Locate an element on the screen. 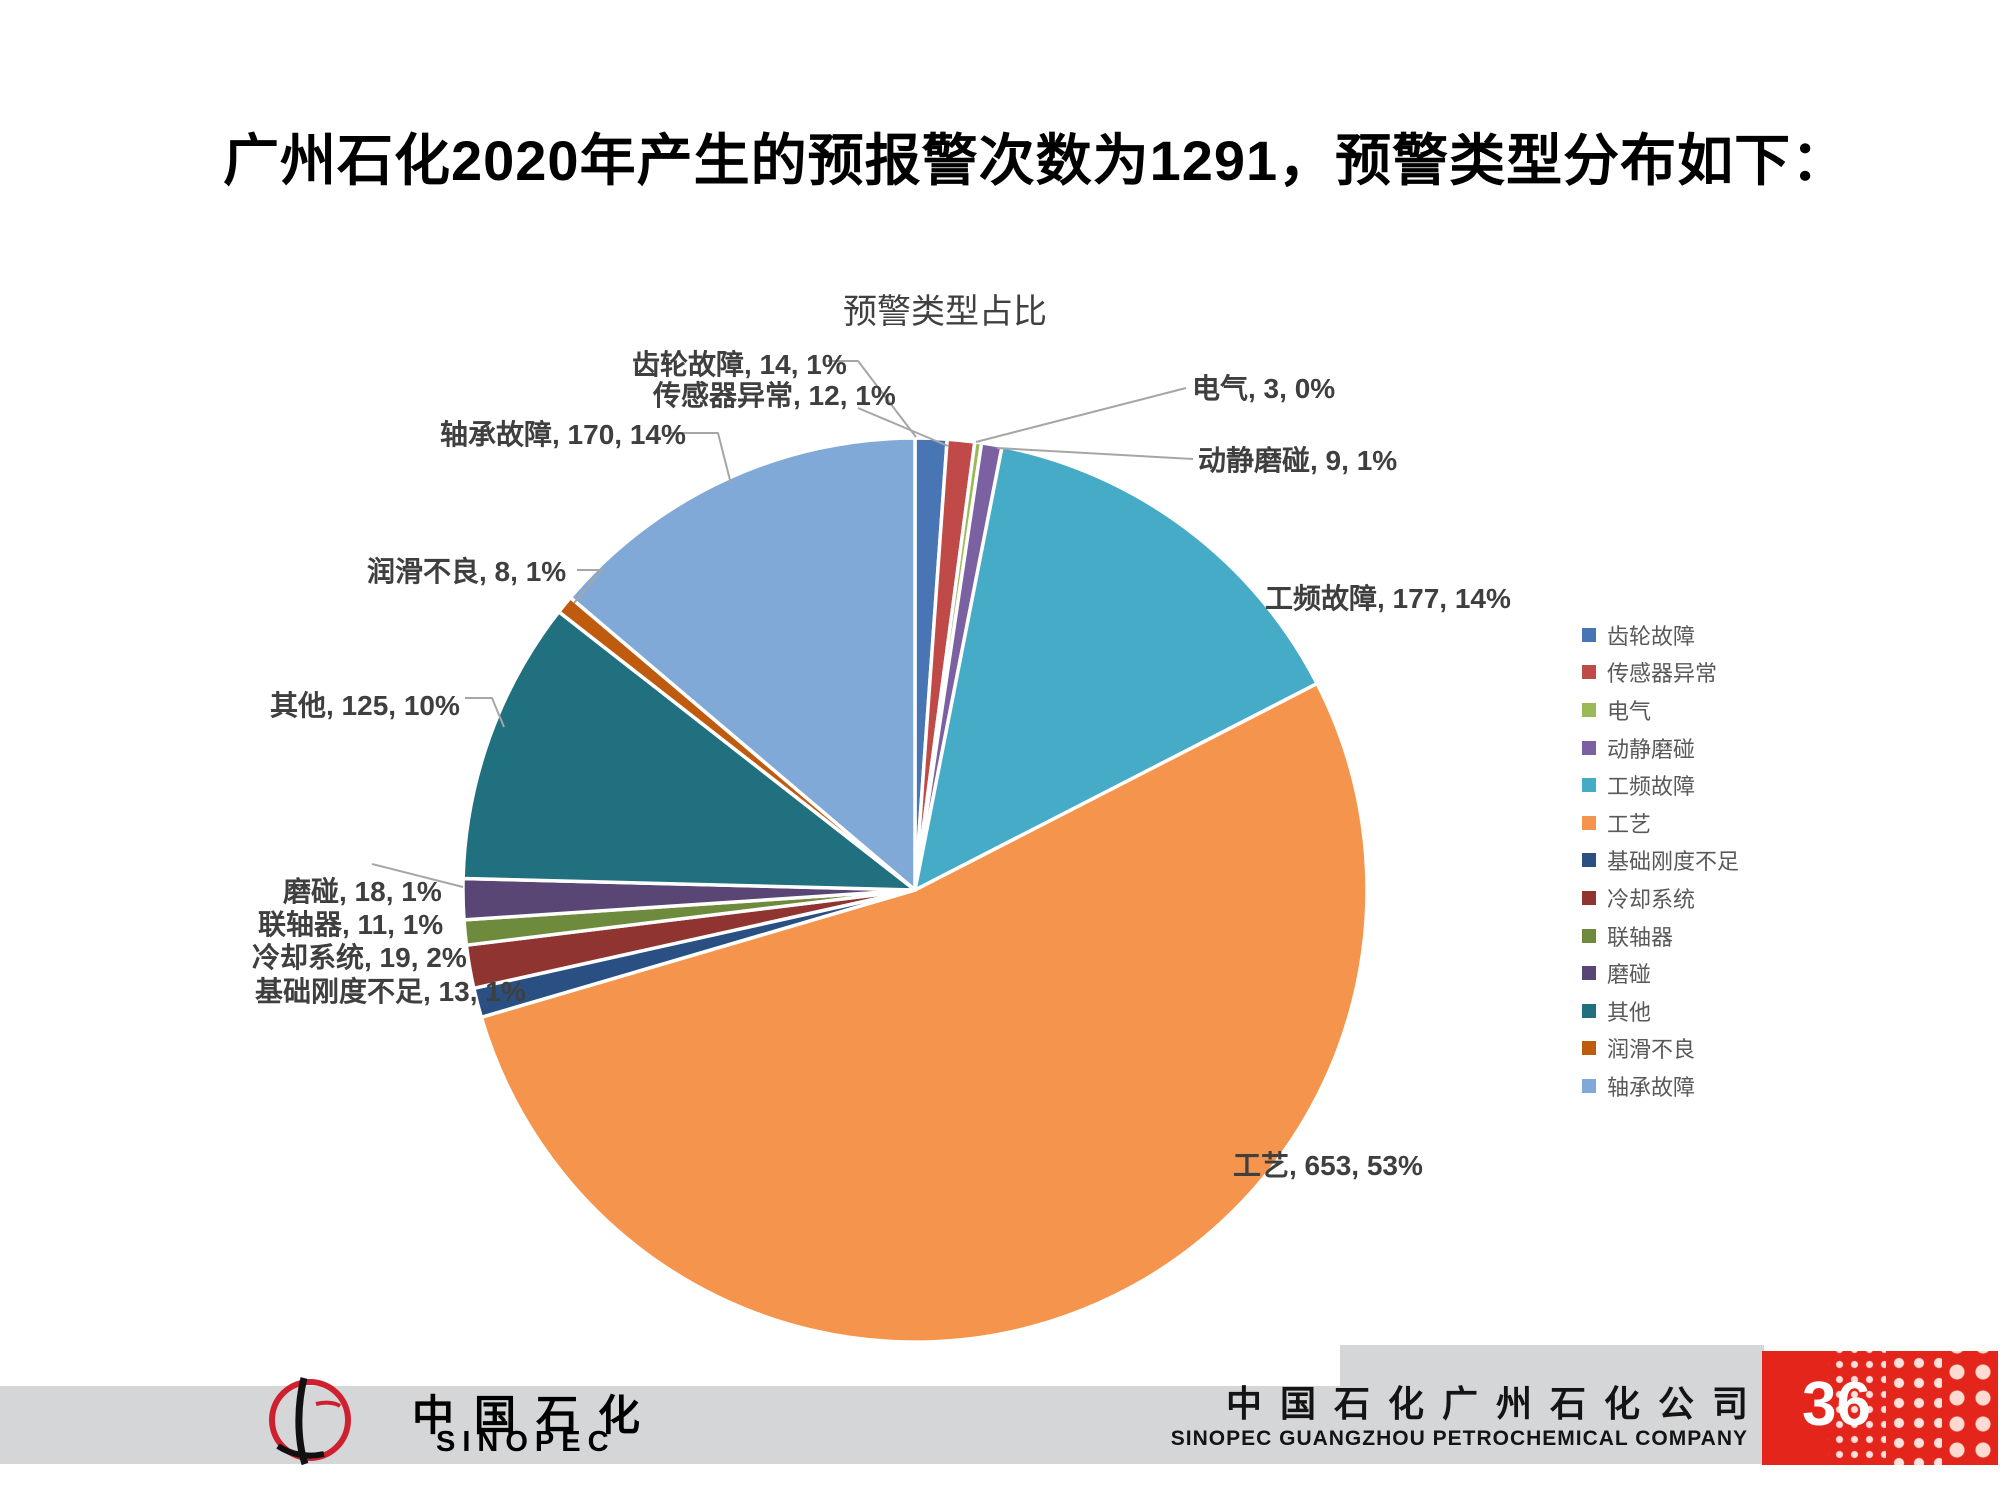 The height and width of the screenshot is (1500, 2000). legend-item-10: 其他 is located at coordinates (1660, 1011).